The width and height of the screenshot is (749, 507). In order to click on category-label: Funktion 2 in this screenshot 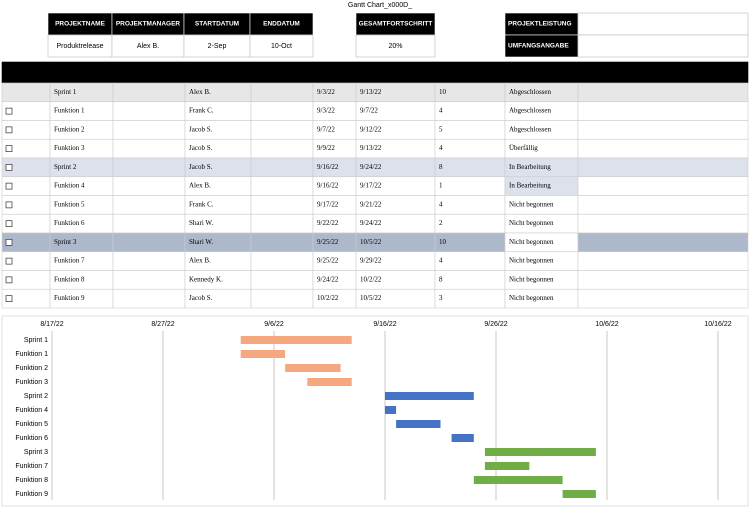, I will do `click(31, 368)`.